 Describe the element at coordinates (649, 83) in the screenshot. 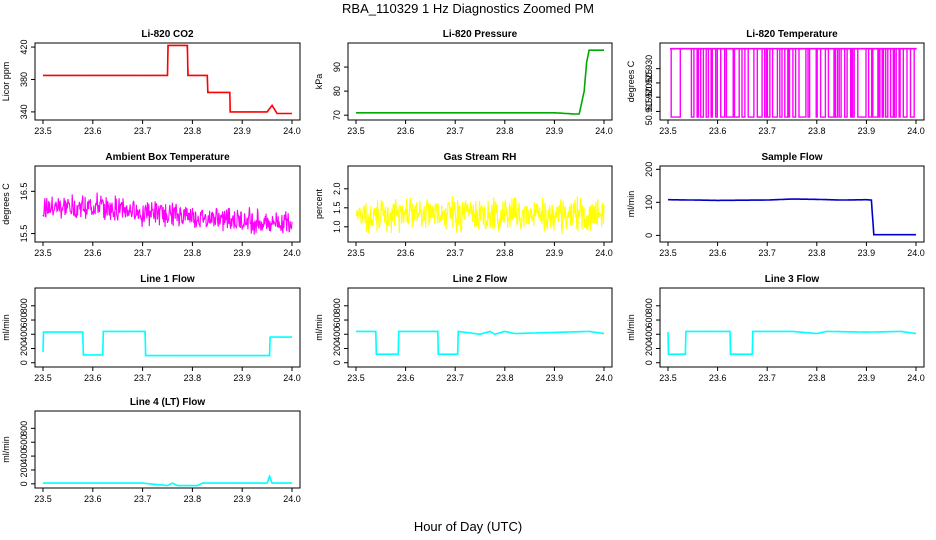

I see `y-tick-label: 50.925` at that location.